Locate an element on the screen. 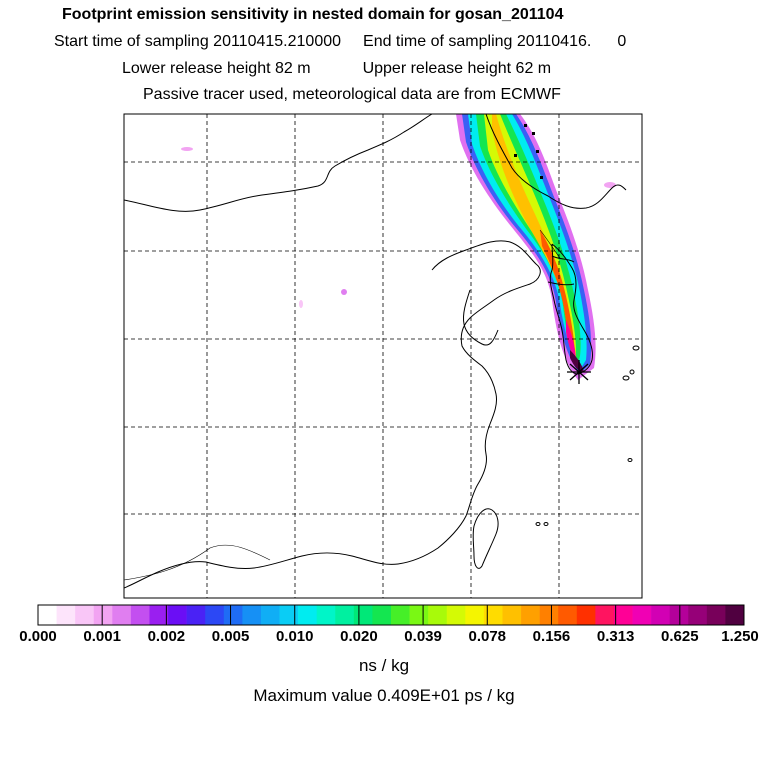 Image resolution: width=768 pixels, height=768 pixels. units-label: ns / kg is located at coordinates (384, 665).